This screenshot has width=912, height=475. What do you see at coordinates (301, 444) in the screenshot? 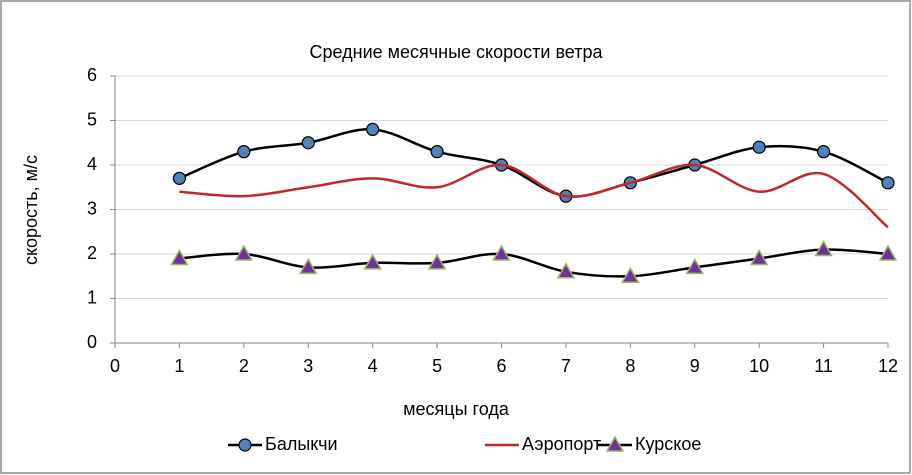
I see `legend-label: Балыкчи` at bounding box center [301, 444].